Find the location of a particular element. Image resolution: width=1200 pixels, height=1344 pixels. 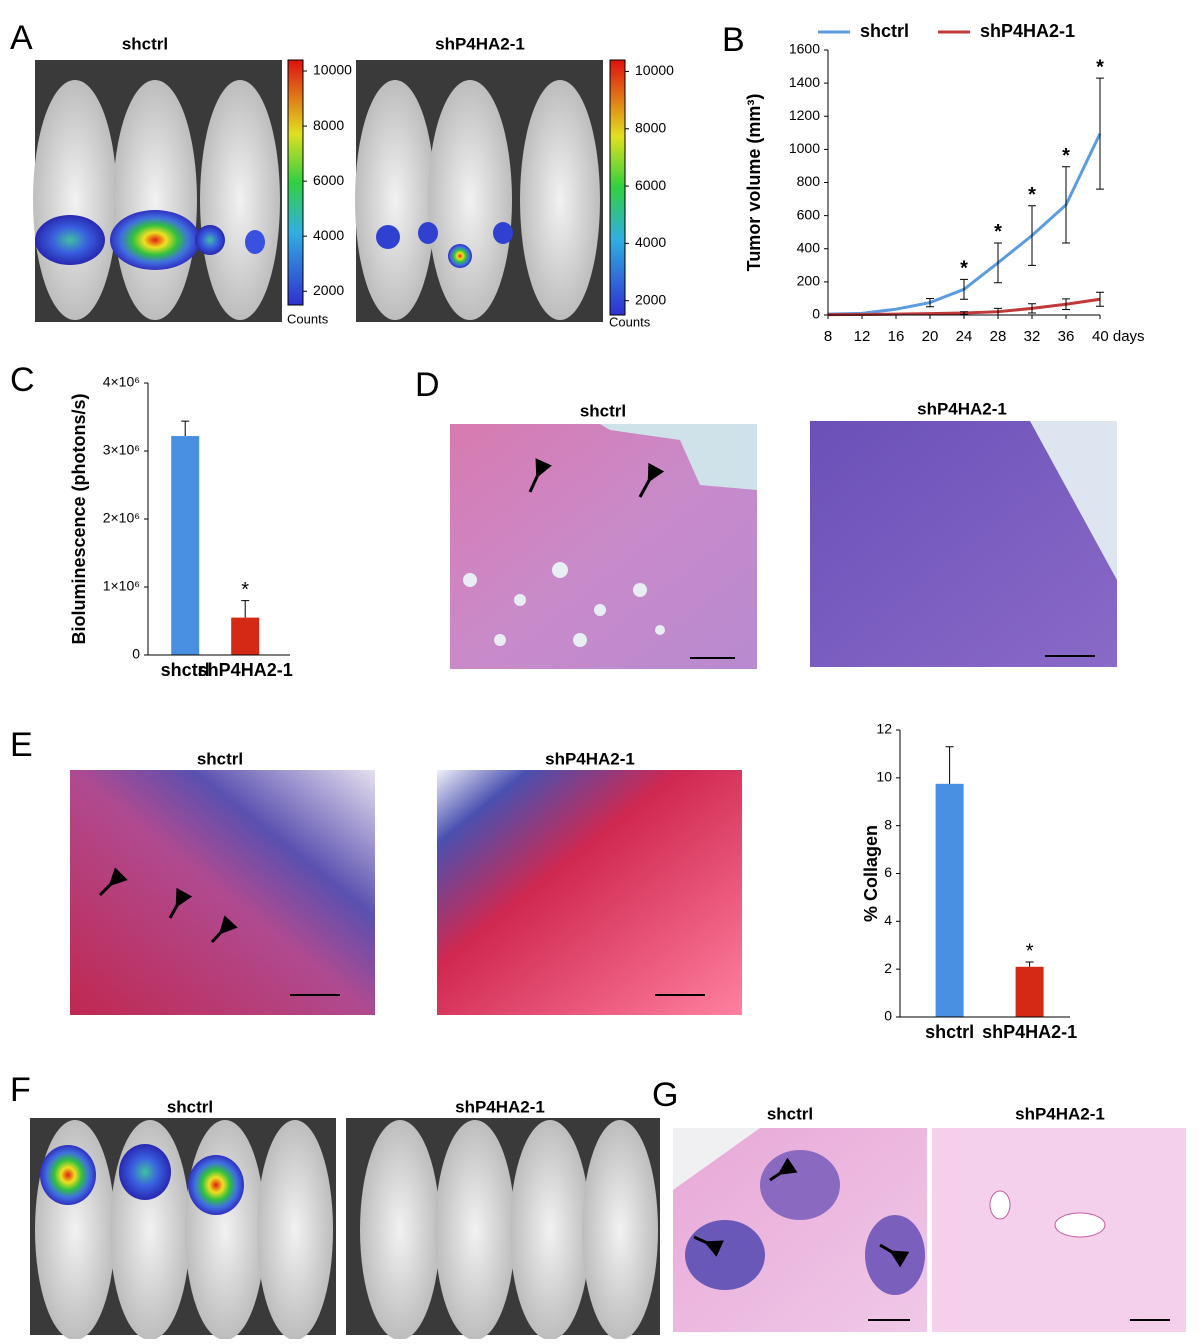

y-tick-label: 1200 is located at coordinates (804, 115).